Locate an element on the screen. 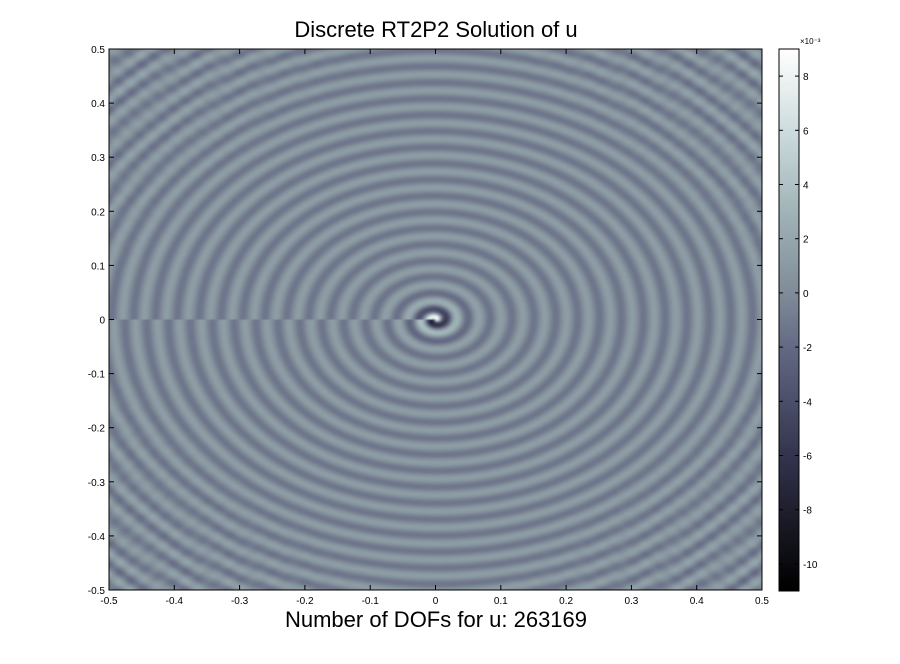 The width and height of the screenshot is (900, 664). colorbar: 8 6 4 2 0 -2 -4 -6 -8 -10 ×10⁻³ is located at coordinates (799, 314).